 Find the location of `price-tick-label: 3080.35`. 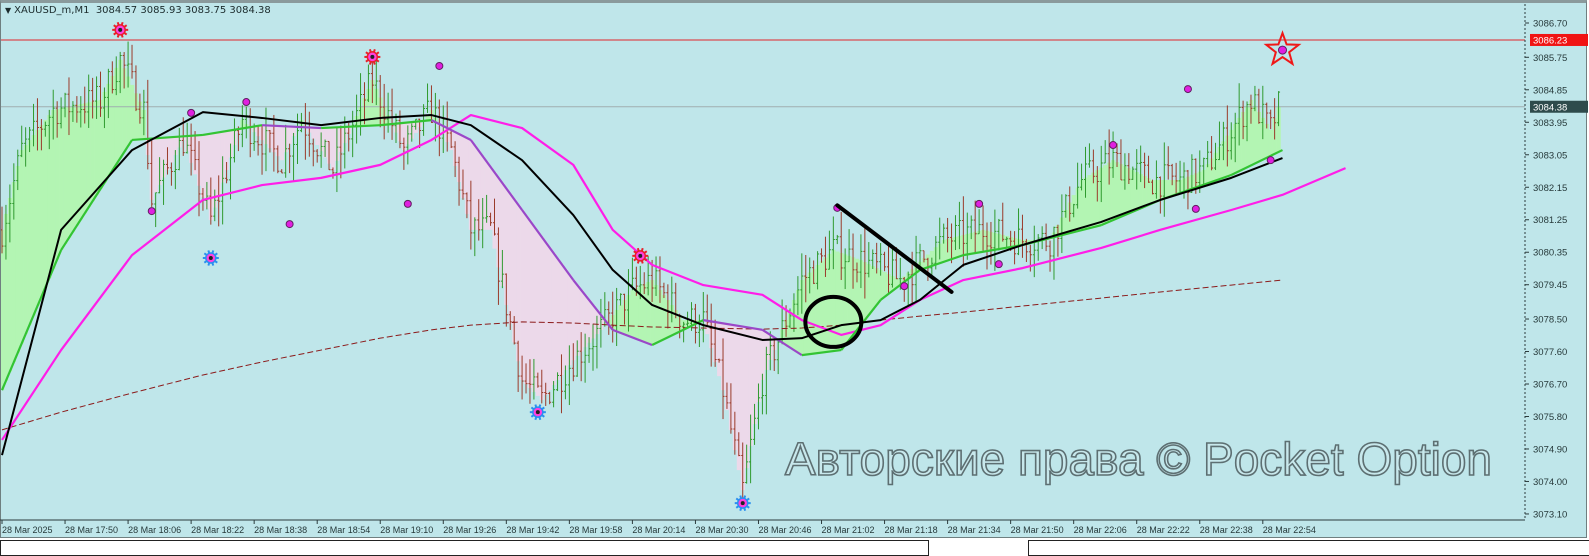

price-tick-label: 3080.35 is located at coordinates (1550, 253).